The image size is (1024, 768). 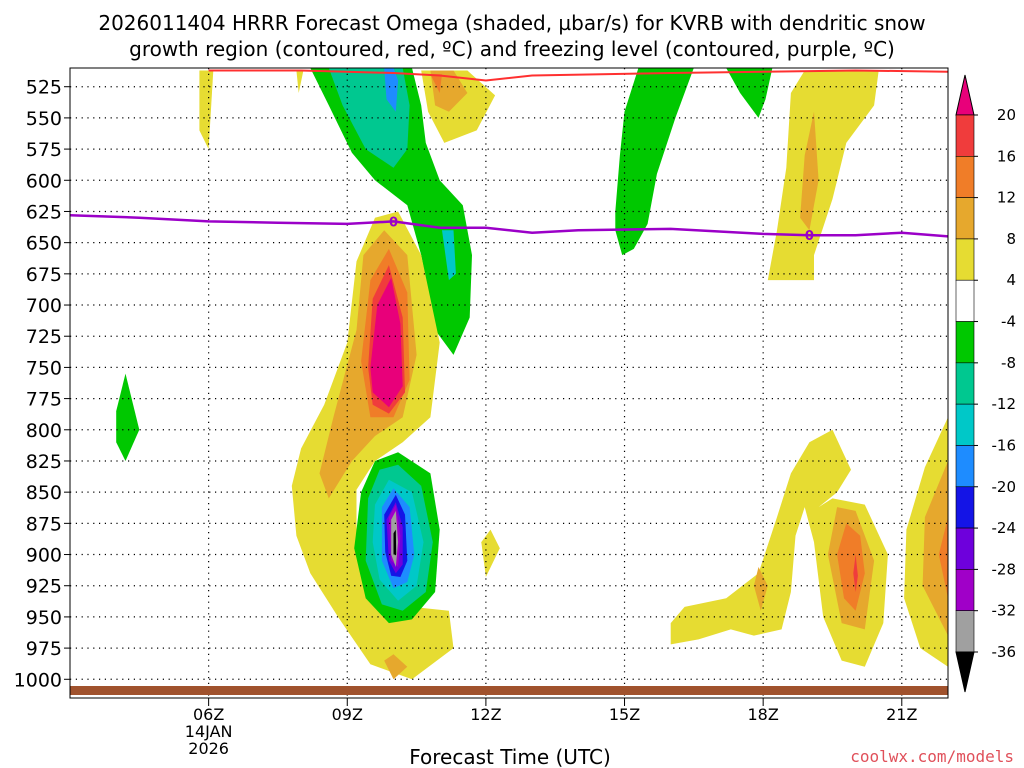 What do you see at coordinates (901, 714) in the screenshot?
I see `x-tick-label: 21Z` at bounding box center [901, 714].